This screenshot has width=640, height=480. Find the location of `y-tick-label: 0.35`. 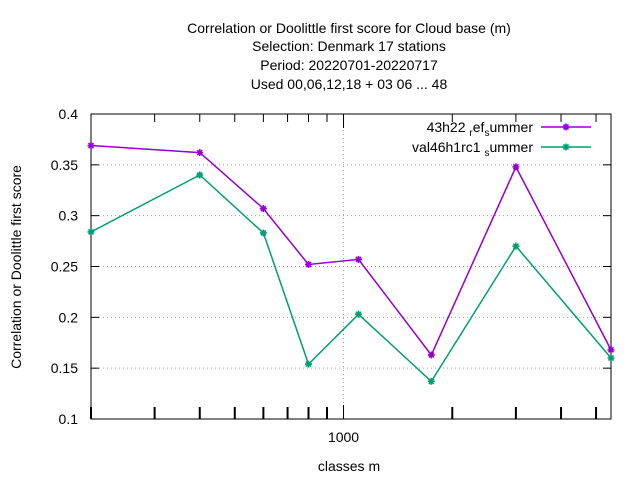

y-tick-label: 0.35 is located at coordinates (64, 165).